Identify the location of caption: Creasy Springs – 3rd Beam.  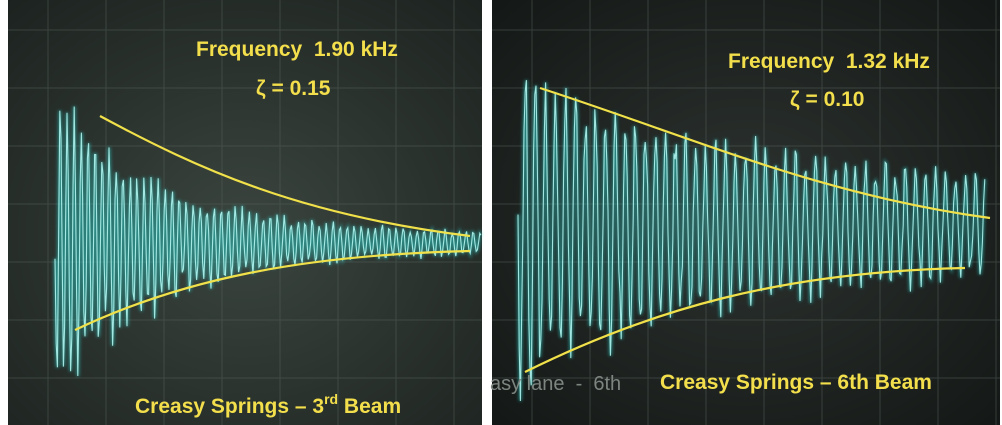
(268, 404).